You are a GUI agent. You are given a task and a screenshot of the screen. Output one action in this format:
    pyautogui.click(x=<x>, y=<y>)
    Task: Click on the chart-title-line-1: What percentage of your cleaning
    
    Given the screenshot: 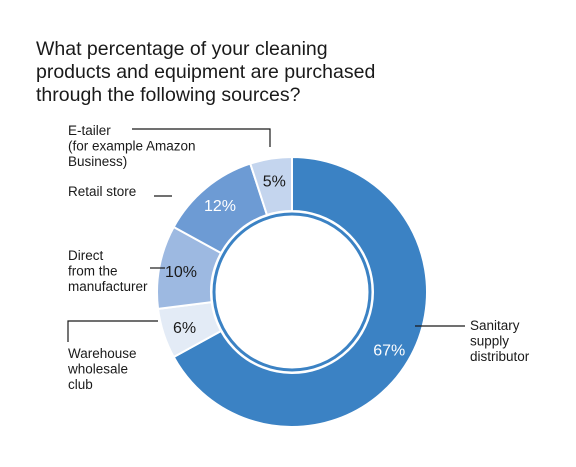 What is the action you would take?
    pyautogui.click(x=182, y=49)
    